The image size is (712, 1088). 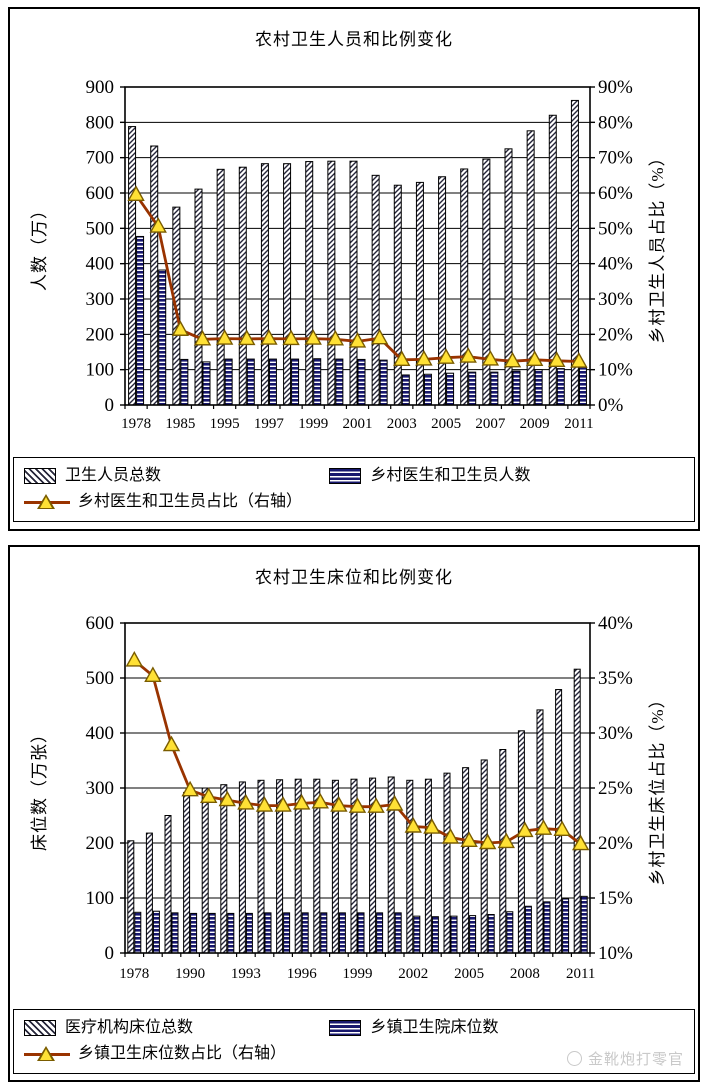 I want to click on svg-text: 2008, so click(x=525, y=974).